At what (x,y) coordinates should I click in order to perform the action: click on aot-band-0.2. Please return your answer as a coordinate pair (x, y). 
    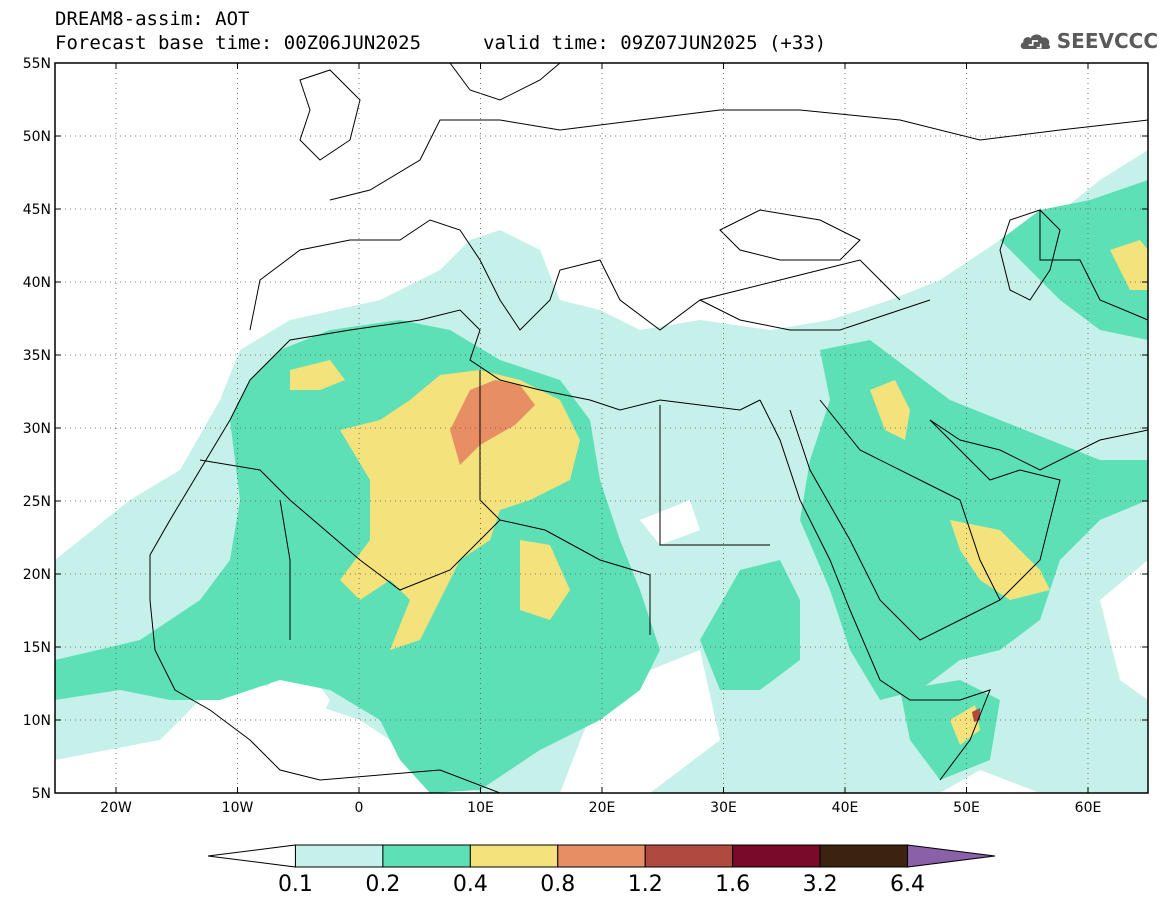
    Looking at the image, I should click on (750, 625).